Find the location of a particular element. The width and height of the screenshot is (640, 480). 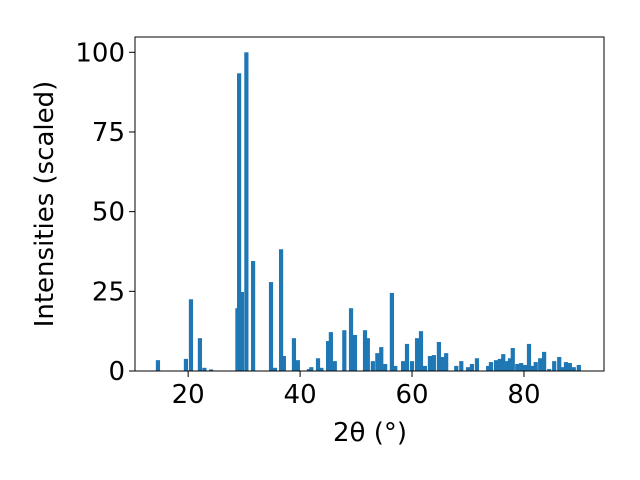

y-tick-label: 75 is located at coordinates (108, 133).